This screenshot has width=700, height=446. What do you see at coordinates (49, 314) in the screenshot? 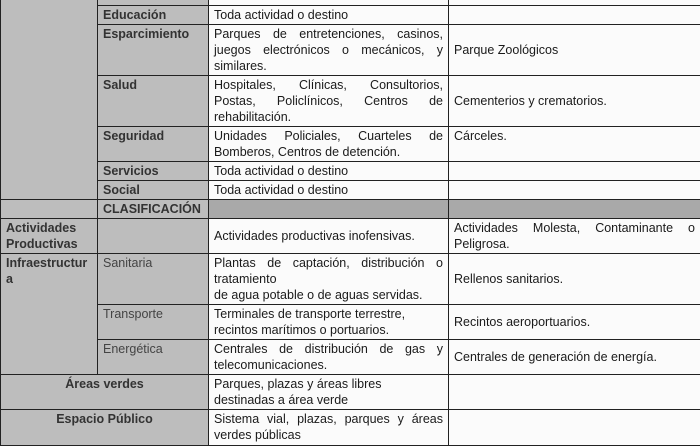
I see `category-label: Infraestructura` at bounding box center [49, 314].